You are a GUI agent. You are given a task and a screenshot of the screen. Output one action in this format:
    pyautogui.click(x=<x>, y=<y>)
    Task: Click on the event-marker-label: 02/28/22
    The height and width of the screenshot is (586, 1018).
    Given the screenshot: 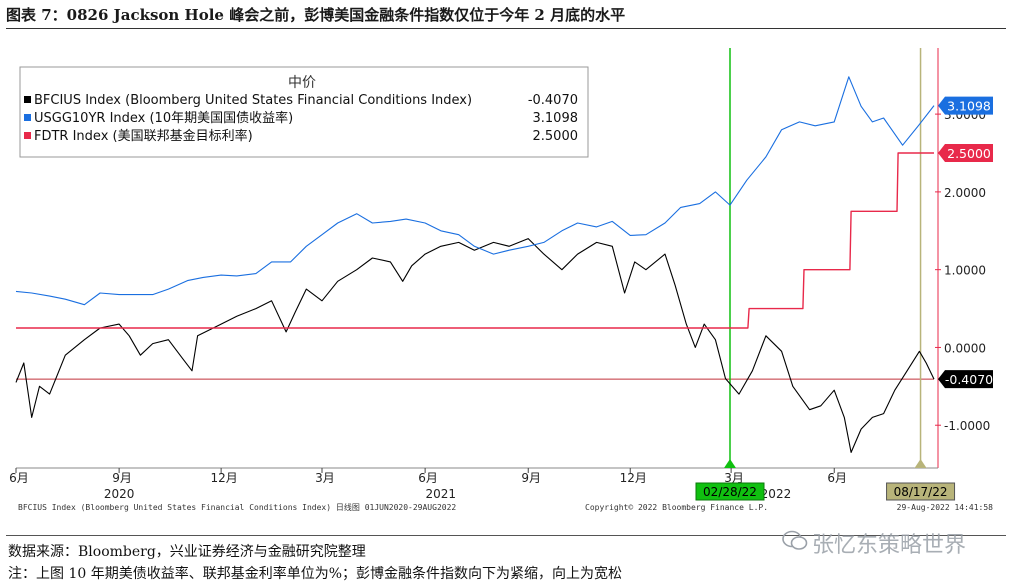 What is the action you would take?
    pyautogui.click(x=730, y=492)
    